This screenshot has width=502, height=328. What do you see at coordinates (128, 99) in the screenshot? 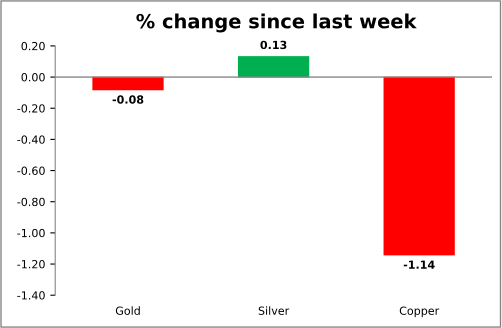
I see `data-label: -0.08` at bounding box center [128, 99].